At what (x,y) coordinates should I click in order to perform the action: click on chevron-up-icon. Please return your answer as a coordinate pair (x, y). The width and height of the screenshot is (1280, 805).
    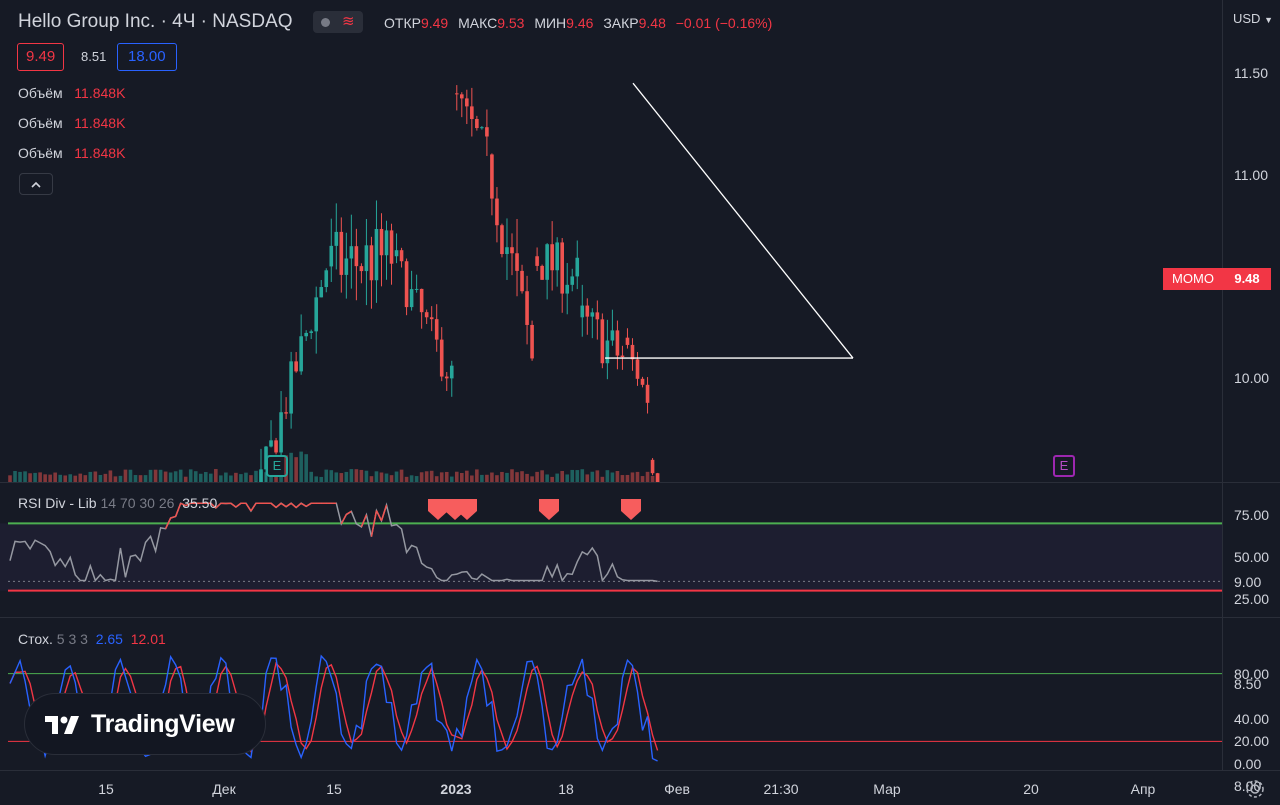
    Looking at the image, I should click on (36, 184).